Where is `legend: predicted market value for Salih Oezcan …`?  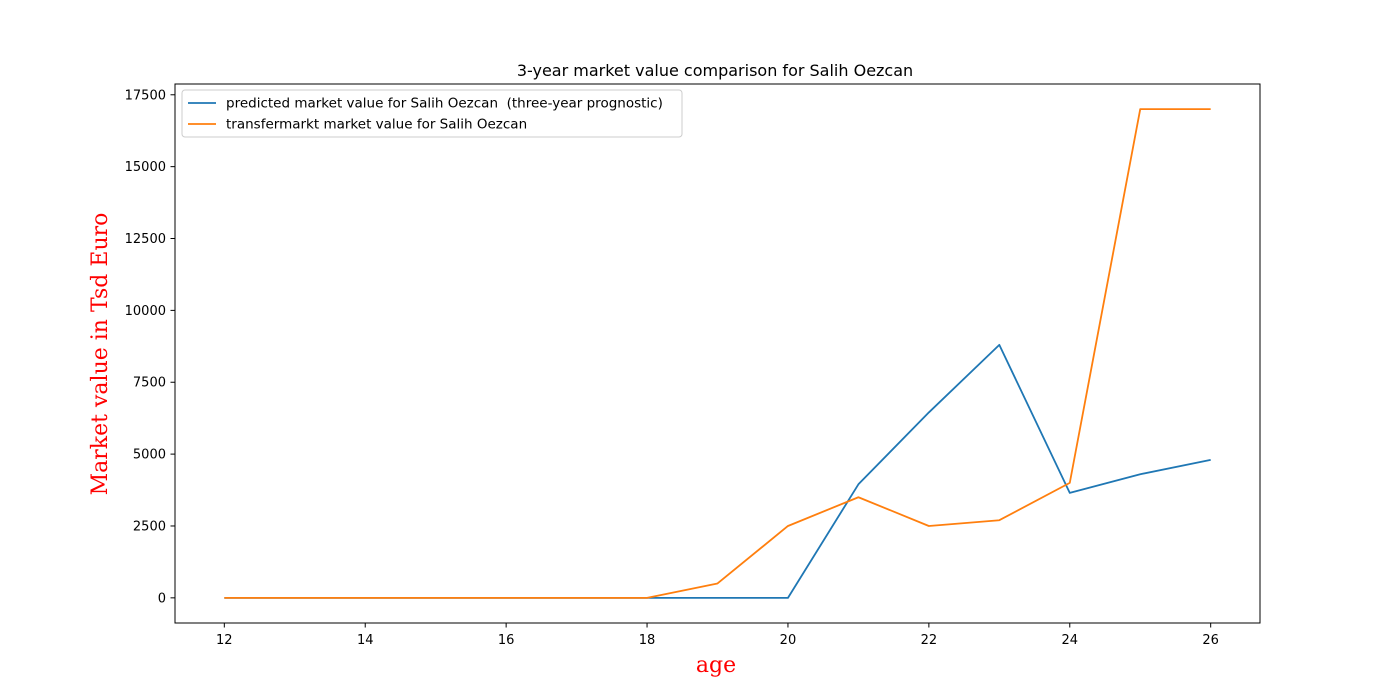 legend: predicted market value for Salih Oezcan … is located at coordinates (432, 113).